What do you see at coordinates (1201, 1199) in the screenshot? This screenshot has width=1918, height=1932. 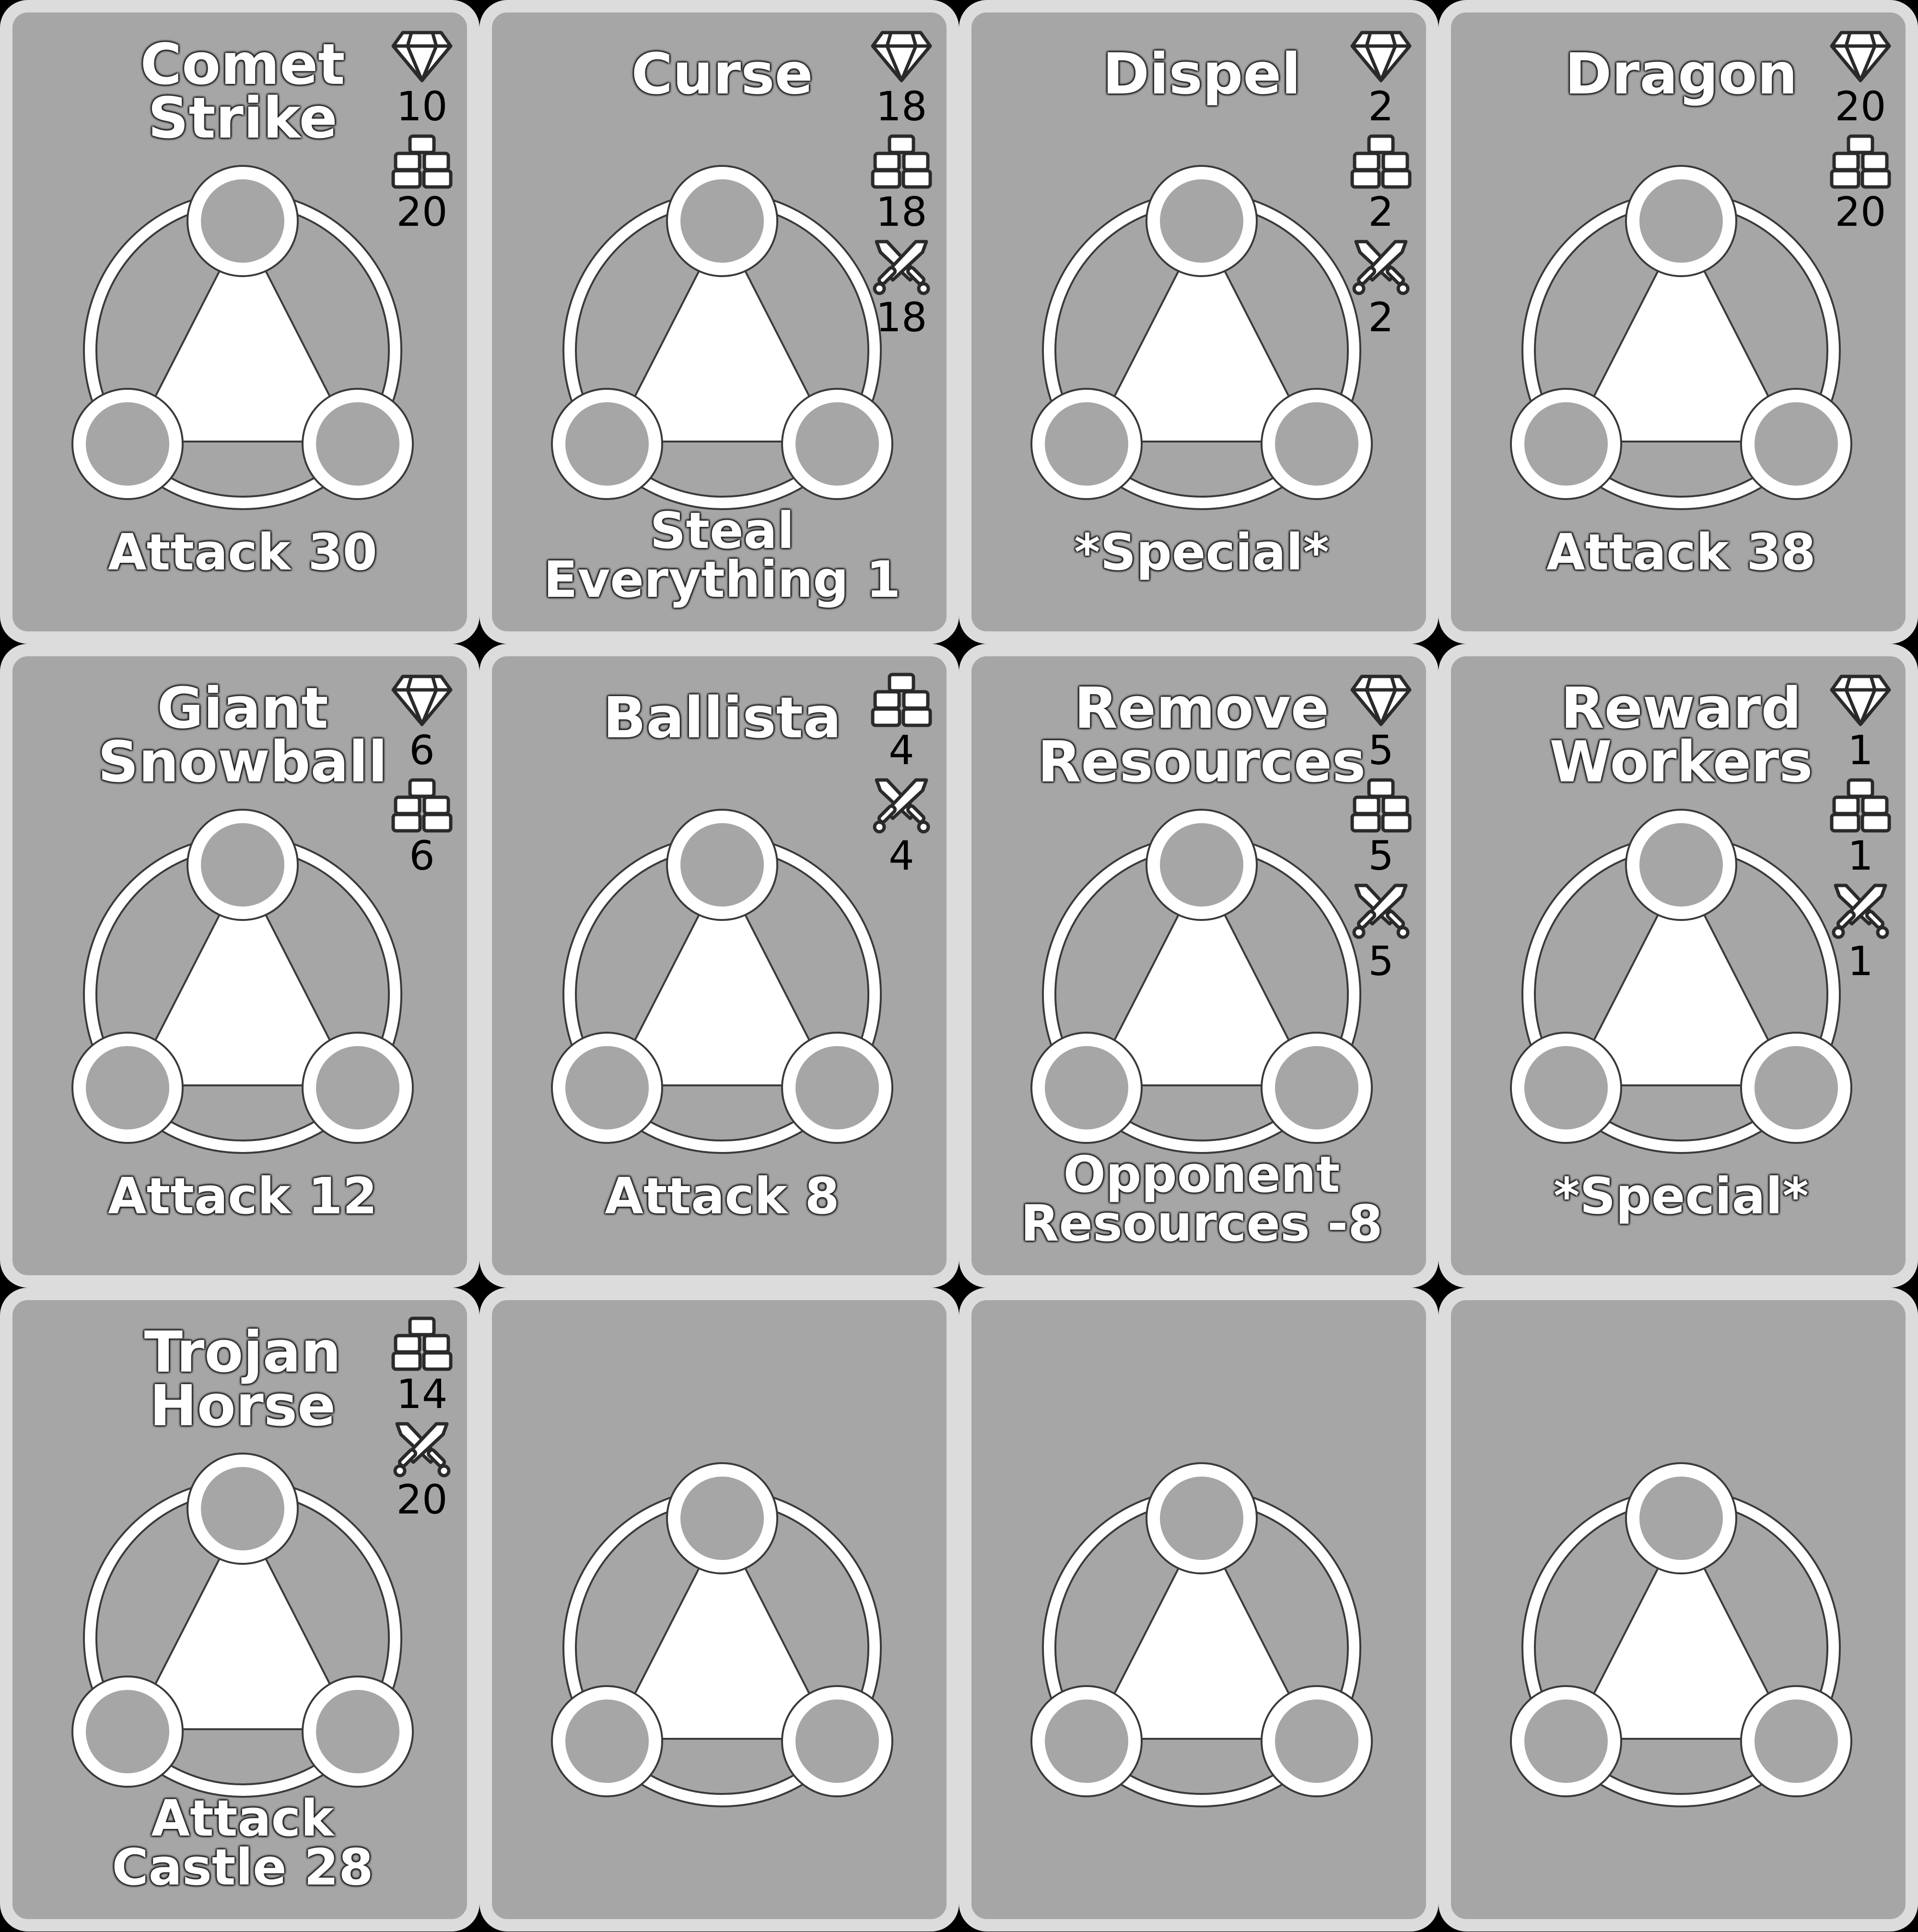 I see `card-effect: Opponent Resources -8` at bounding box center [1201, 1199].